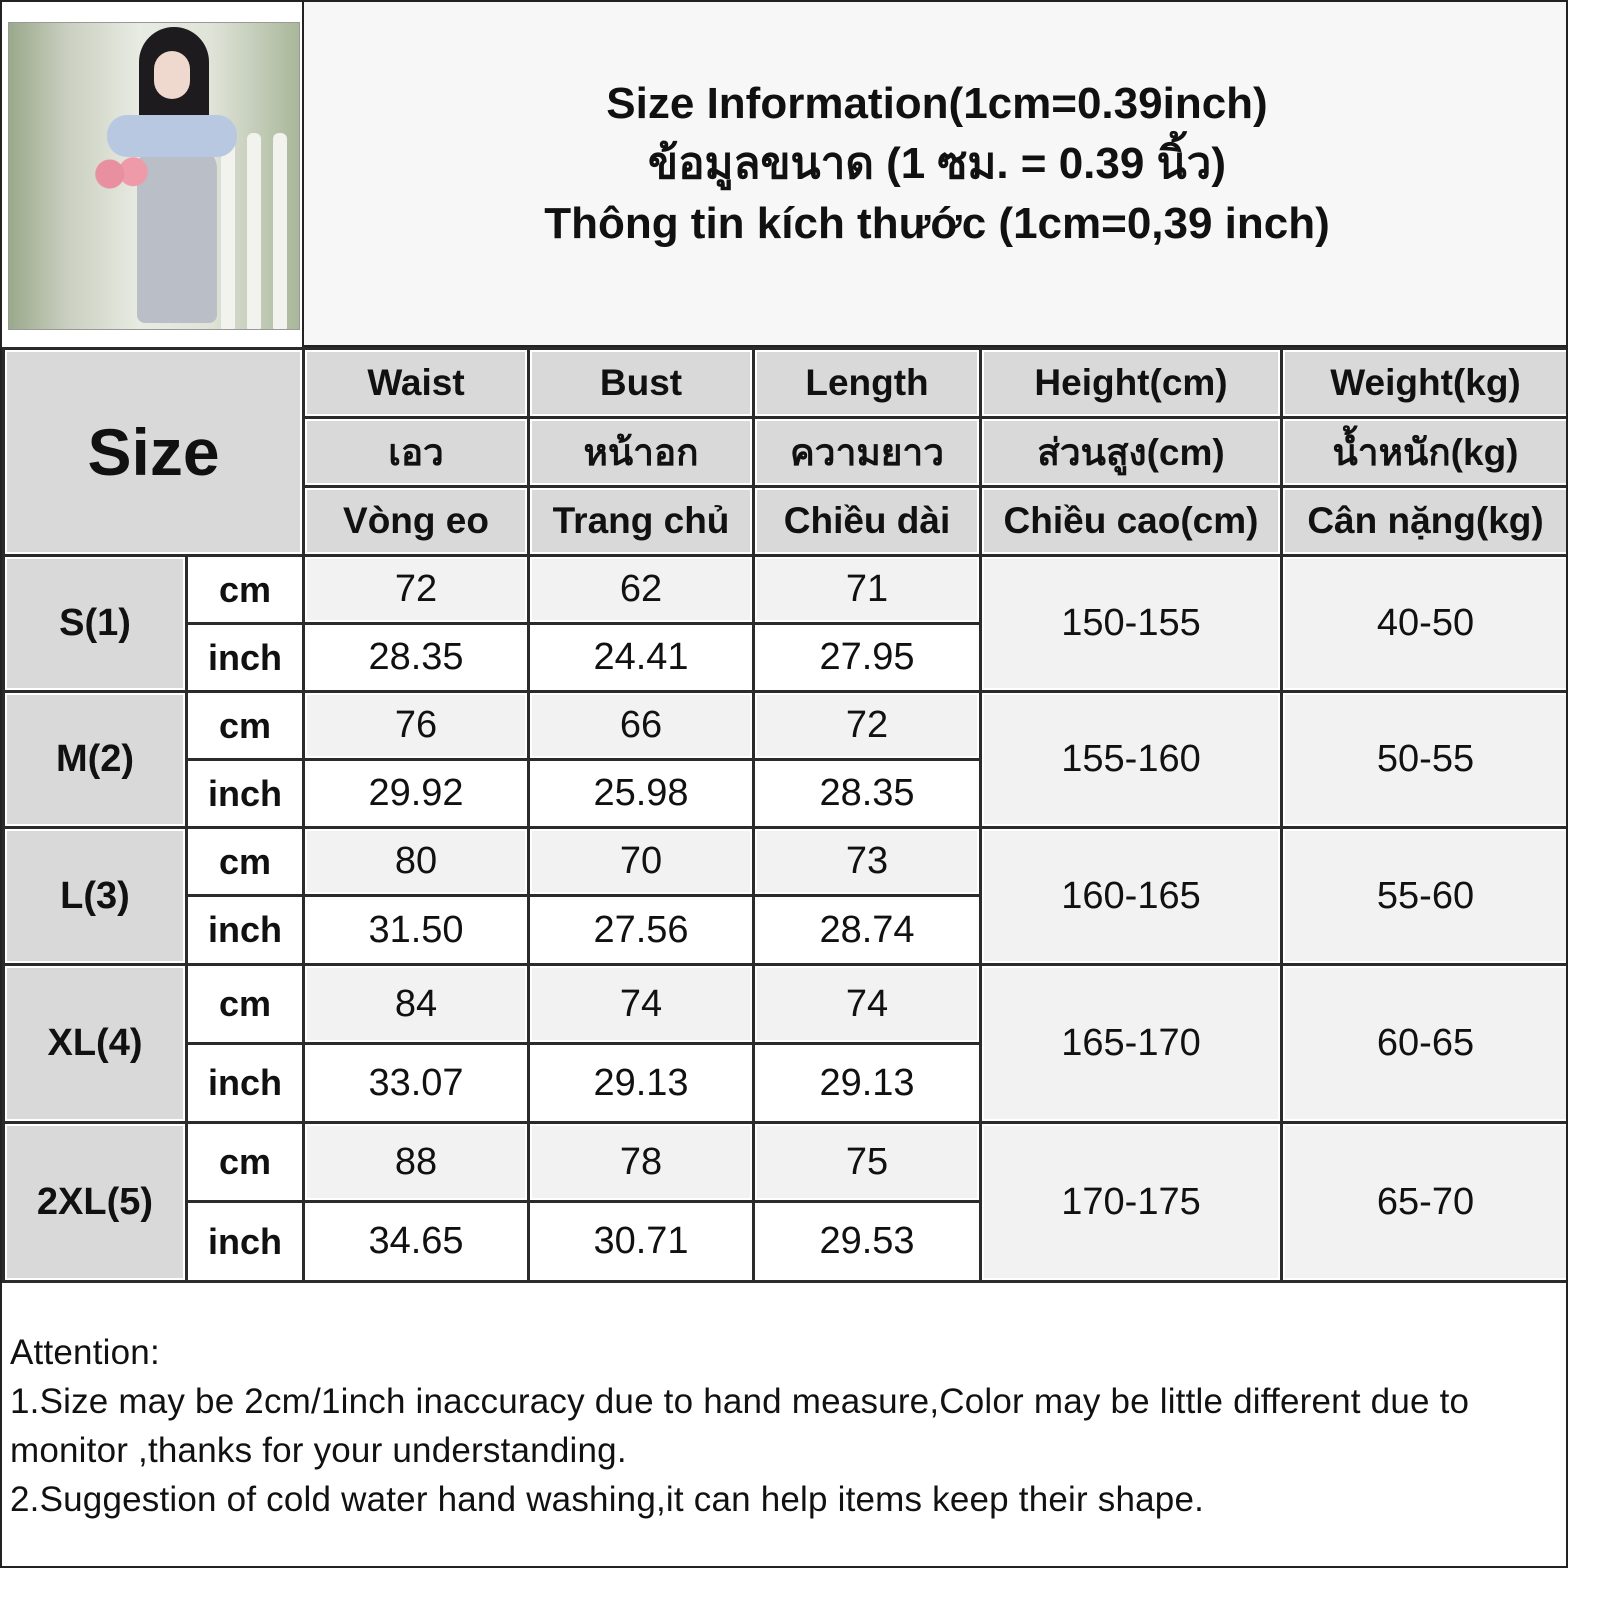 The width and height of the screenshot is (1600, 1600). Describe the element at coordinates (172, 75) in the screenshot. I see `model-face` at that location.